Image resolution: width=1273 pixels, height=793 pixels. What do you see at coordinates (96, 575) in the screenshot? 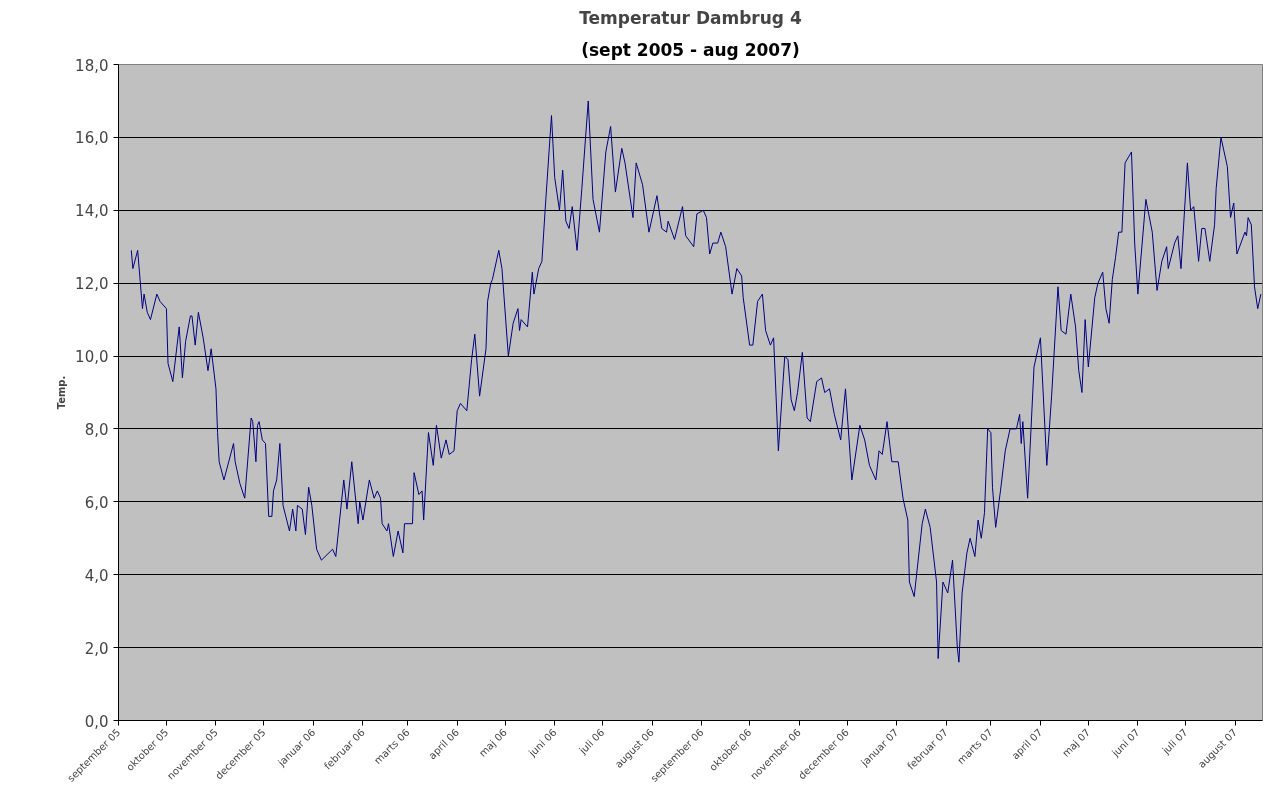
I see `y-tick-label: 4,0` at bounding box center [96, 575].